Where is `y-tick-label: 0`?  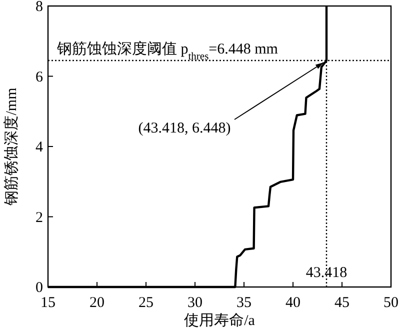
y-tick-label: 0 is located at coordinates (39, 288).